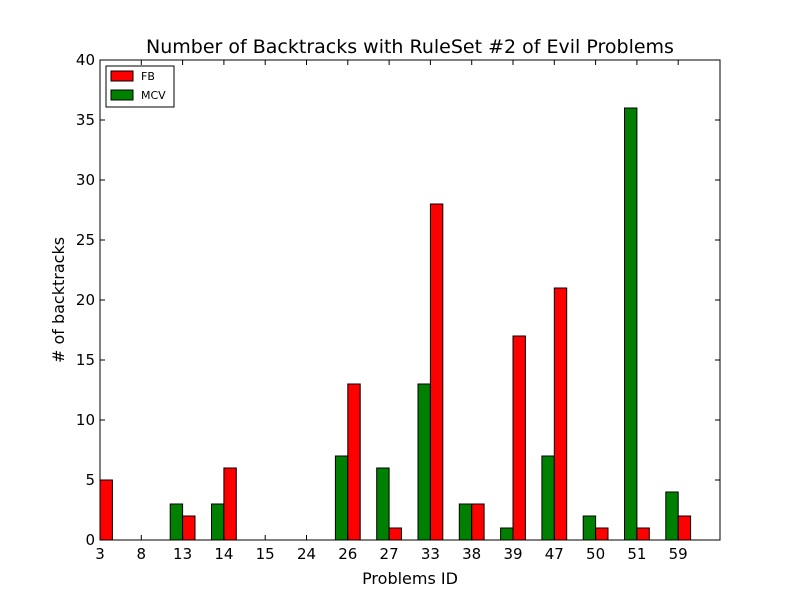  I want to click on x-tick-label-59: 59, so click(678, 554).